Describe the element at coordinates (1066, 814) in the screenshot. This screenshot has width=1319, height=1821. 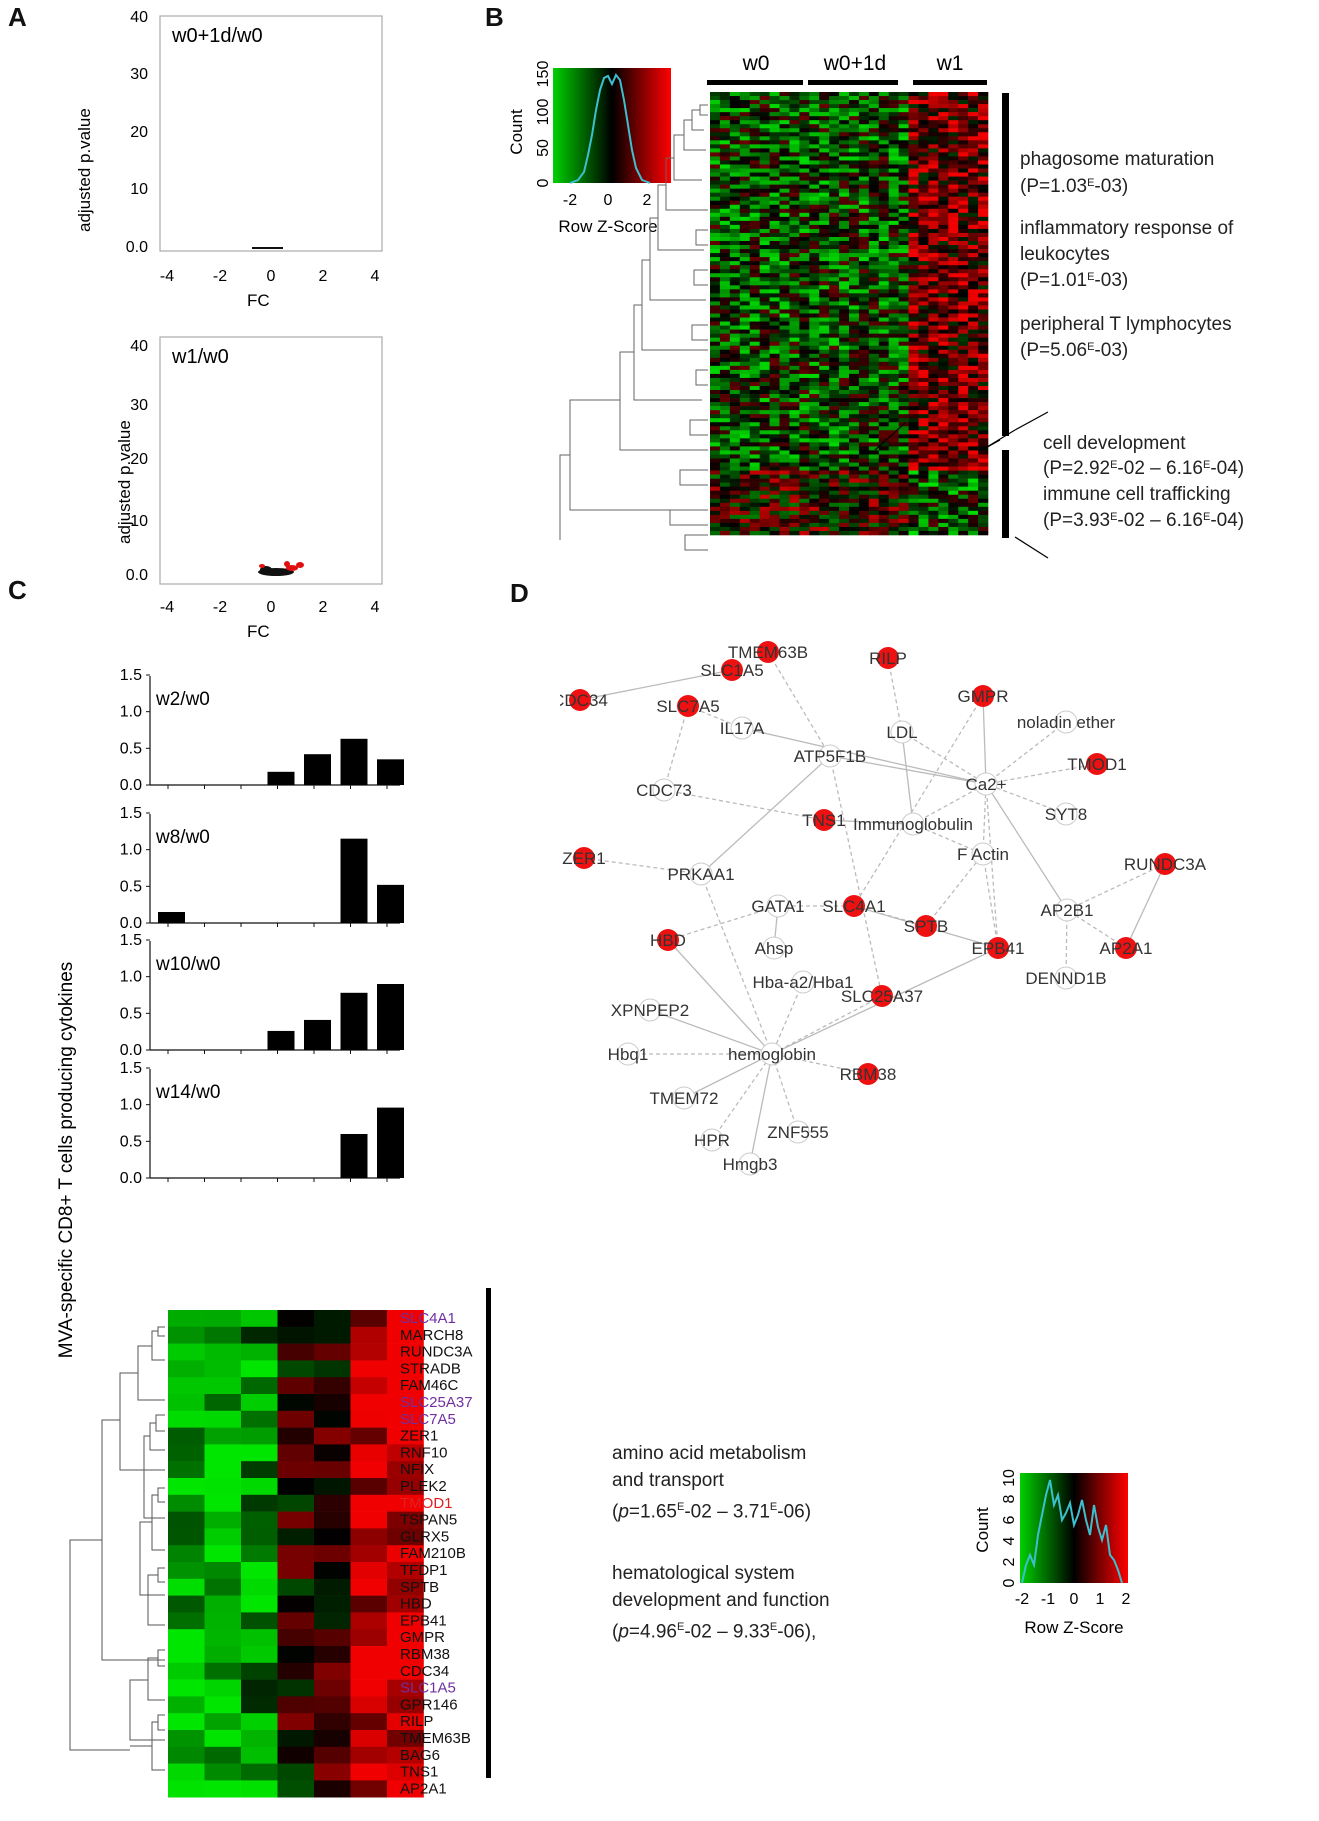
I see `node-label: SYT8` at that location.